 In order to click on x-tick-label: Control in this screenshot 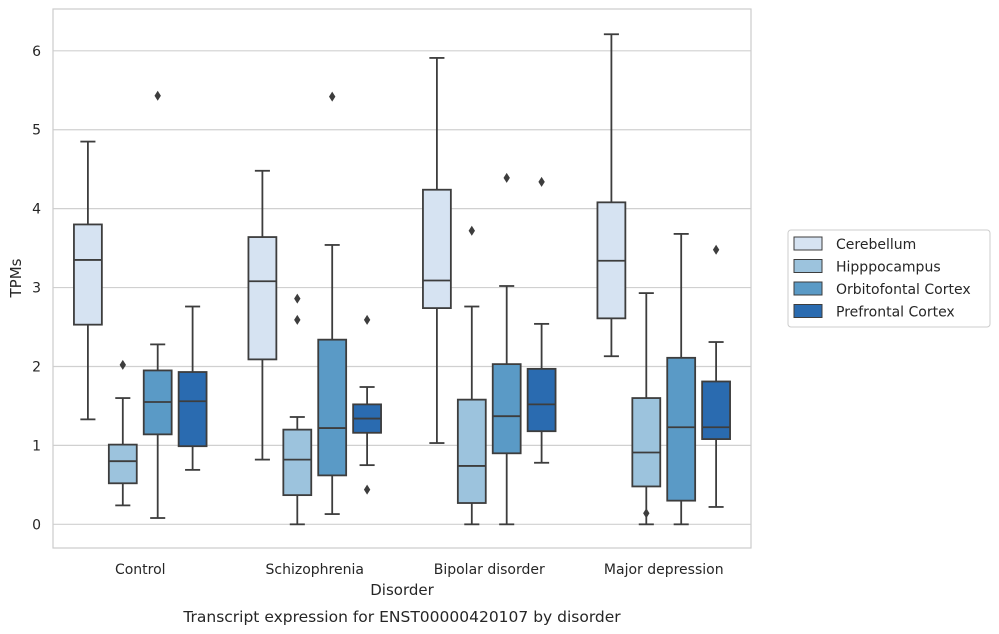, I will do `click(140, 570)`.